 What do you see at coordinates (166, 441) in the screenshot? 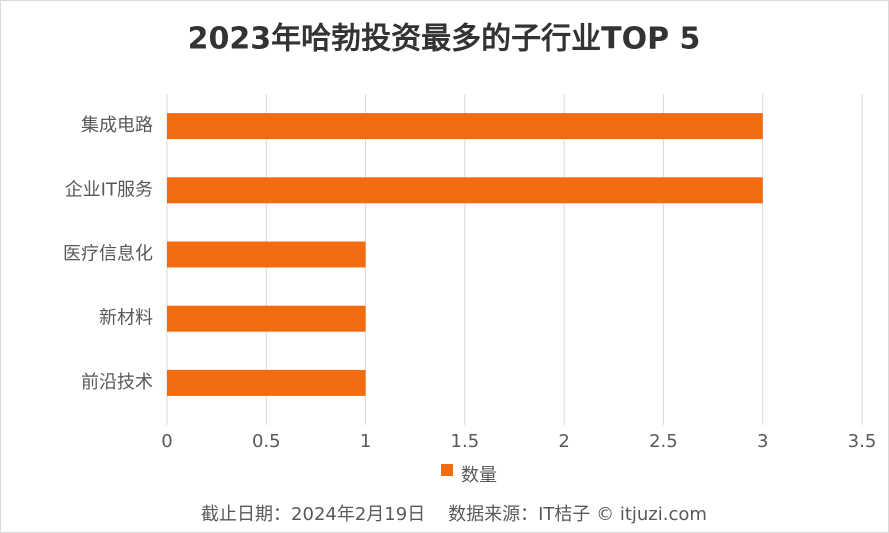
I see `x-tick-label: 0` at bounding box center [166, 441].